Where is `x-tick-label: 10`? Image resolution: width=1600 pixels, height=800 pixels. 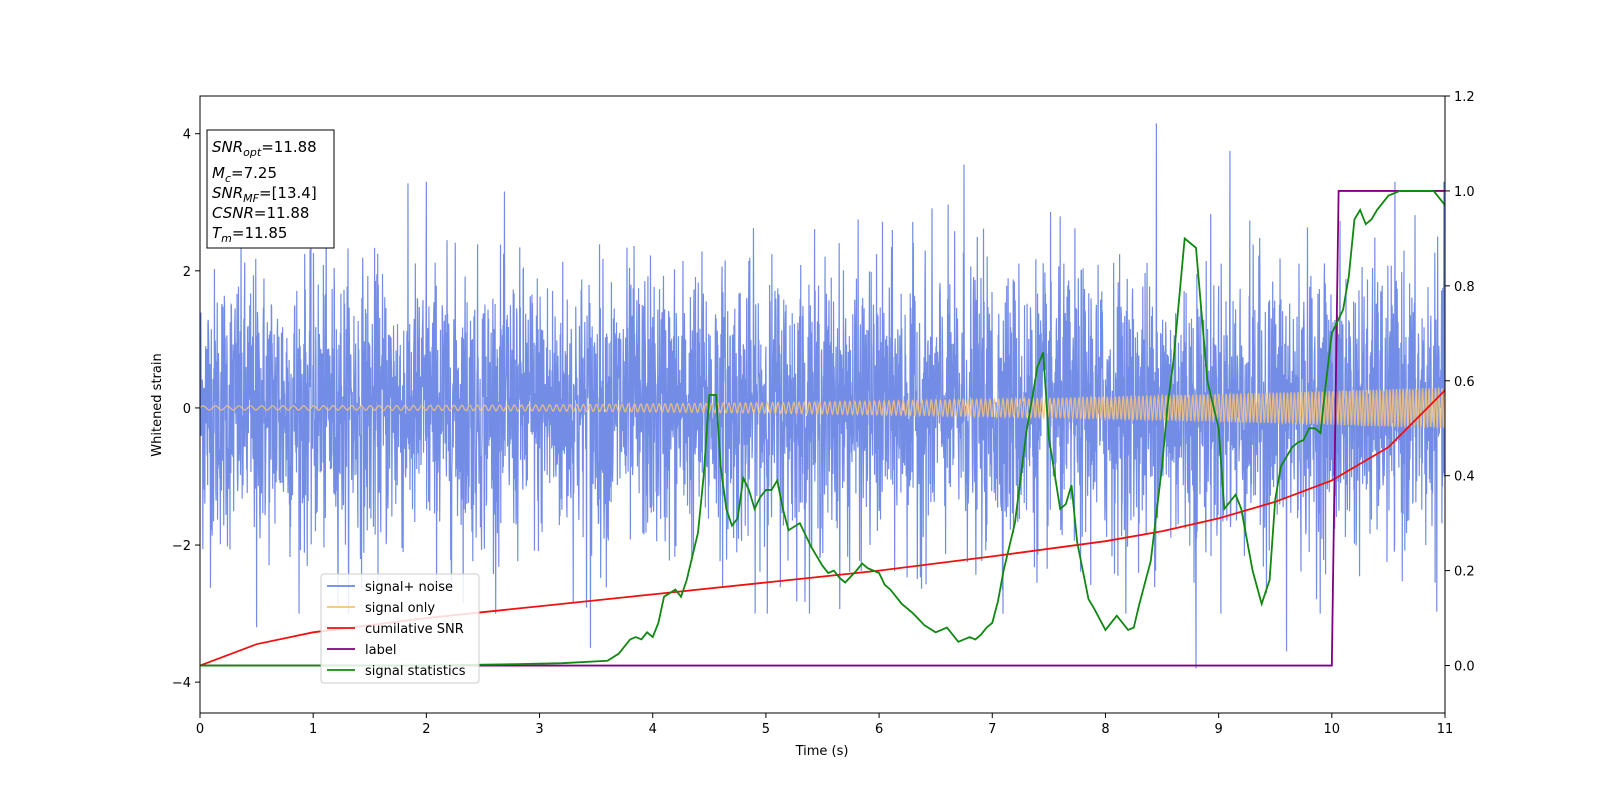 x-tick-label: 10 is located at coordinates (1332, 729).